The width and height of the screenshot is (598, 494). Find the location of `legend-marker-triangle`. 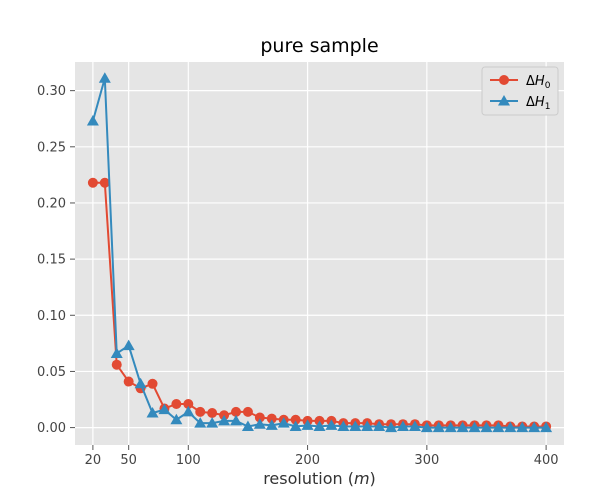

legend-marker-triangle is located at coordinates (504, 100).